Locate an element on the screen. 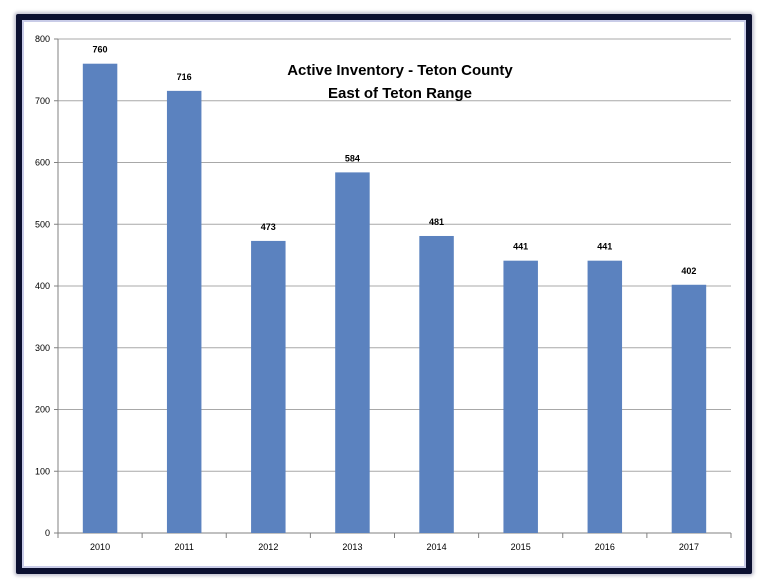 The image size is (768, 588). y-tick-label: 800 is located at coordinates (42, 39).